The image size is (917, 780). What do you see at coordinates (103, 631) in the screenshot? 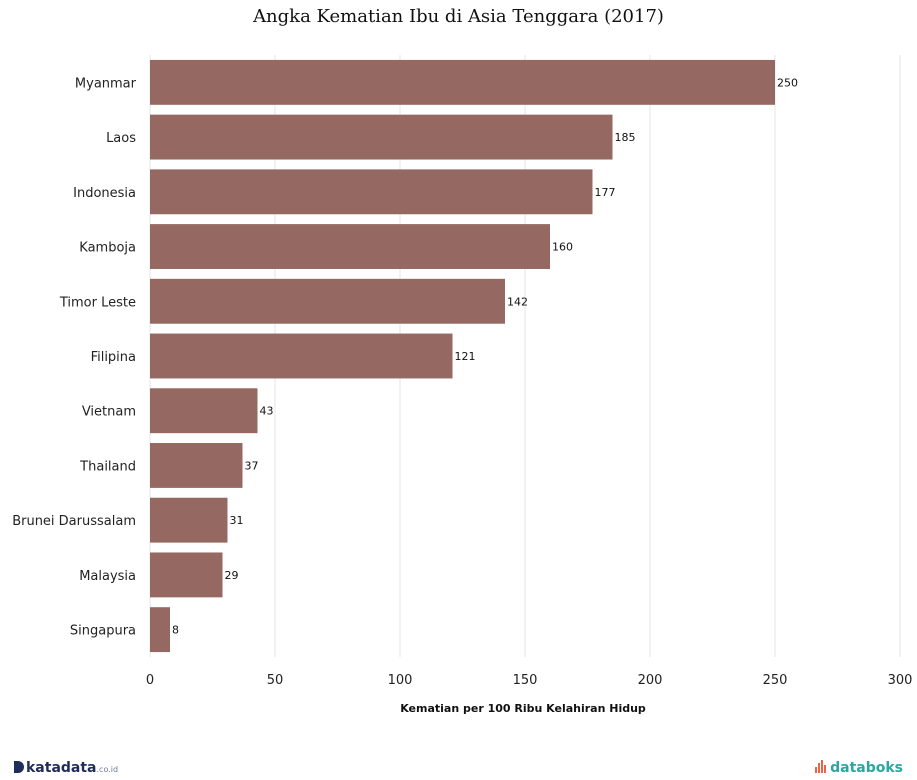
I see `category-label: Singapura` at bounding box center [103, 631].